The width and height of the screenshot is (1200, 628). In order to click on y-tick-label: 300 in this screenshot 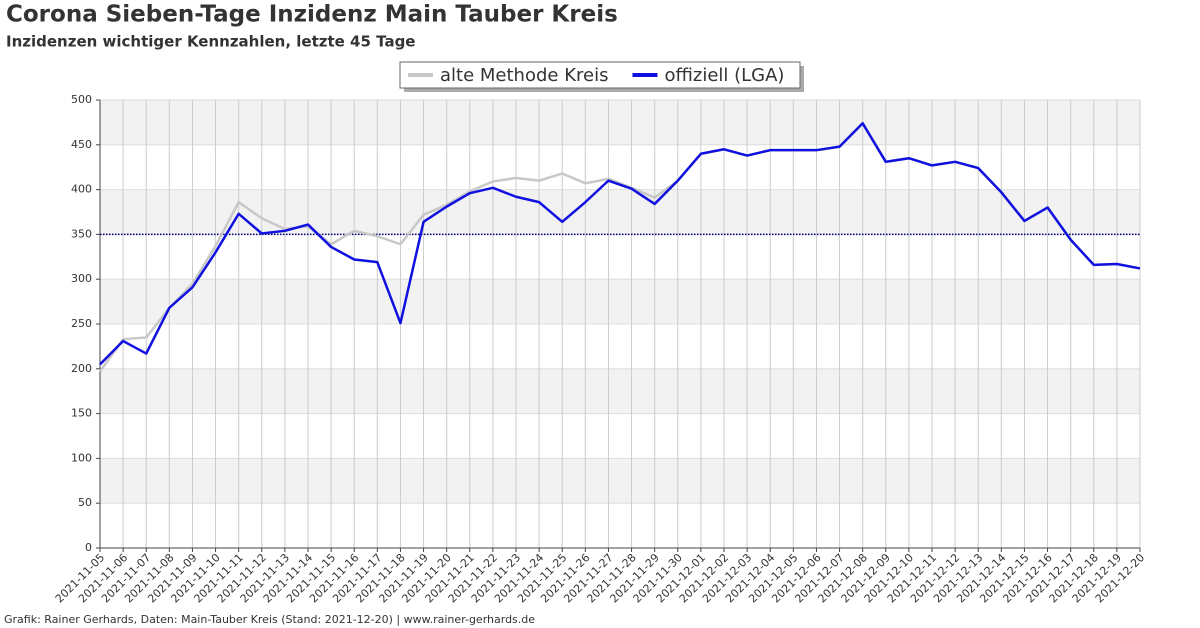, I will do `click(81, 278)`.